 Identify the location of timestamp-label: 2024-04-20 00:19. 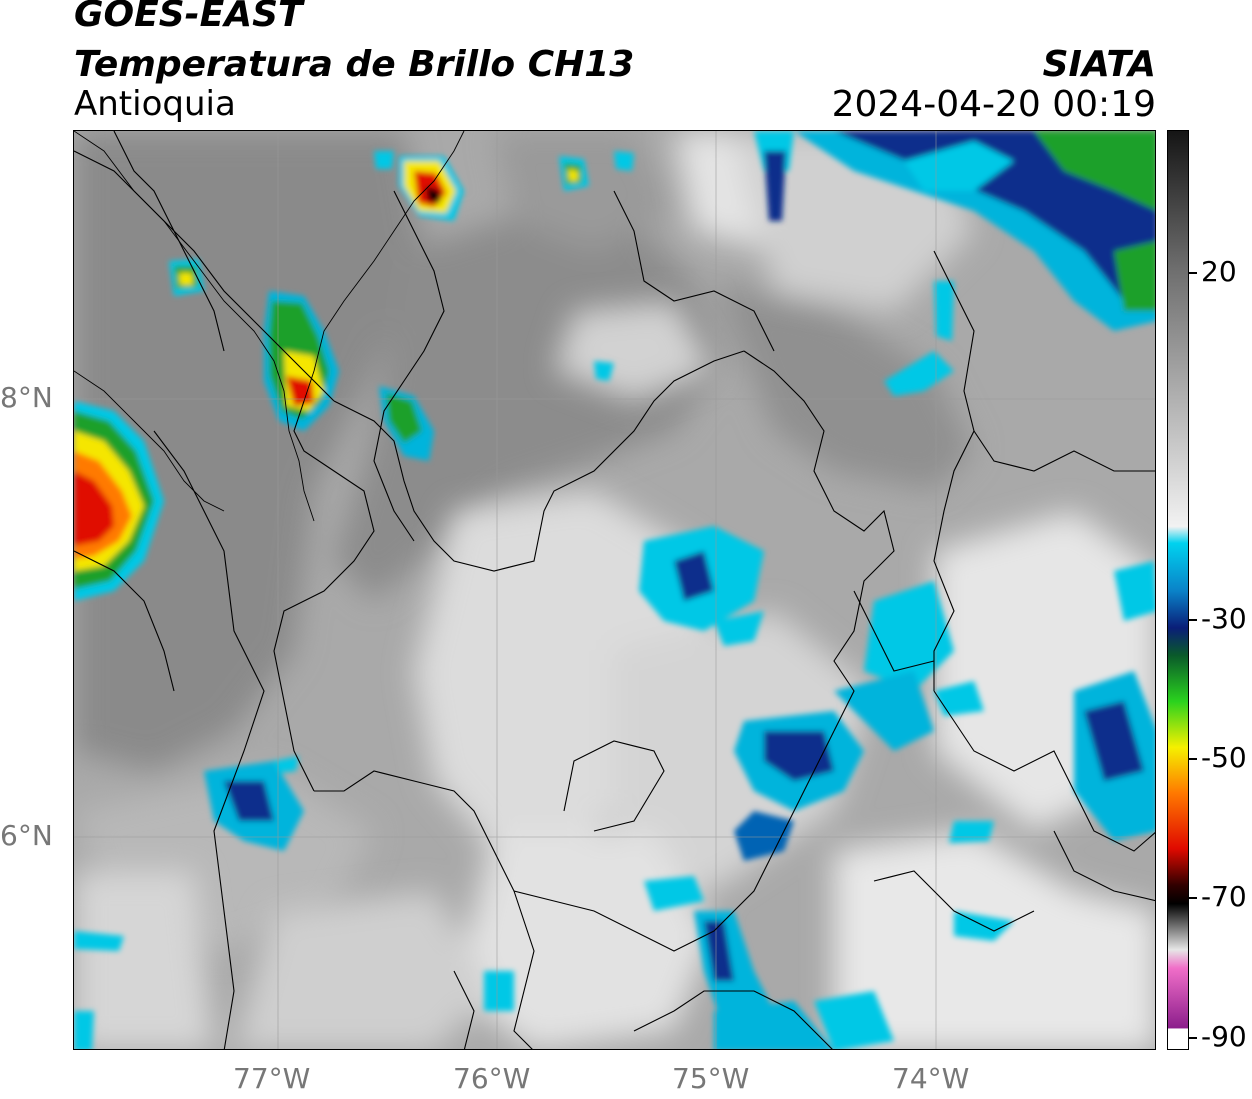
(993, 104).